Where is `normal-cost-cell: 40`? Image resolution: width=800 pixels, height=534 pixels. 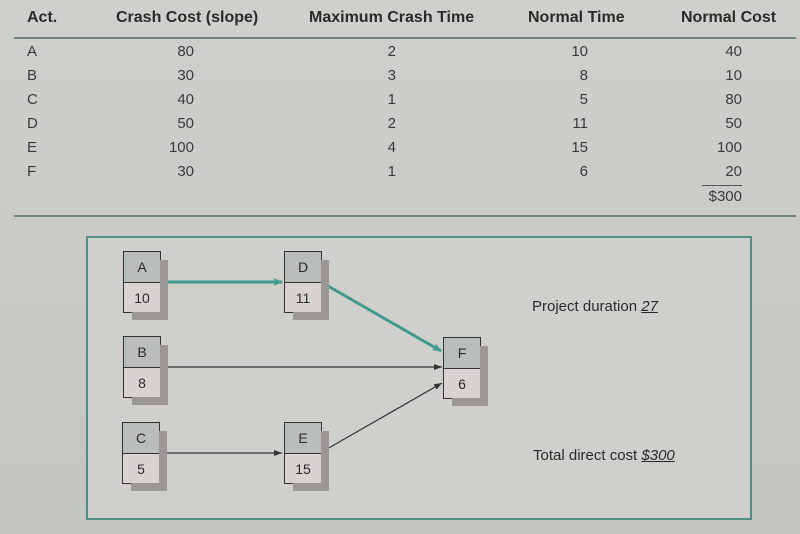
normal-cost-cell: 40 is located at coordinates (733, 51).